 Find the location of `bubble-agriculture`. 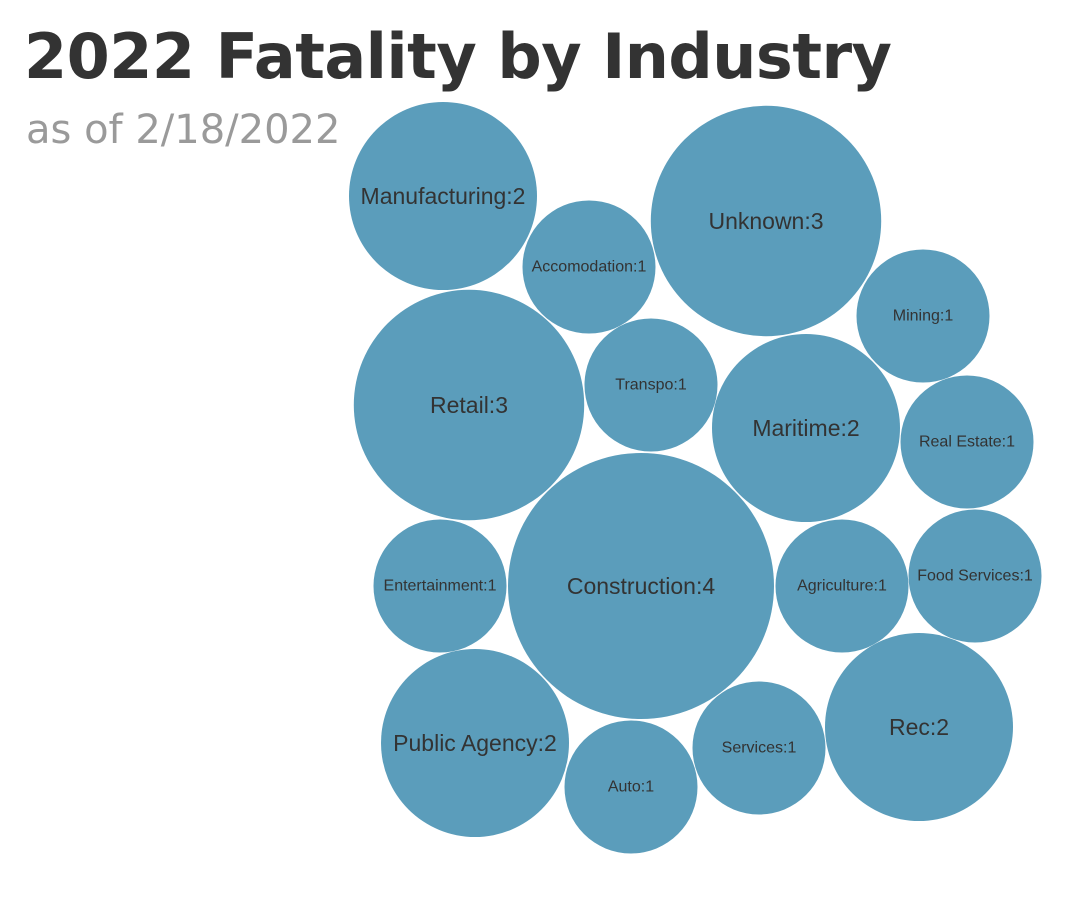

bubble-agriculture is located at coordinates (842, 586).